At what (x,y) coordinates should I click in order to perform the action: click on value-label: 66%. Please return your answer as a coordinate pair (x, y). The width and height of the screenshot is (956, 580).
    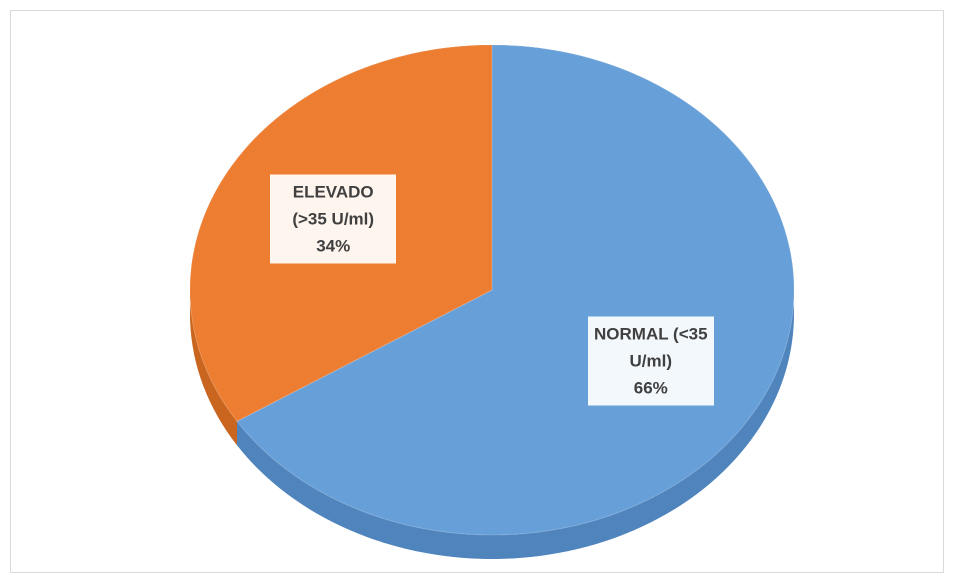
    Looking at the image, I should click on (650, 388).